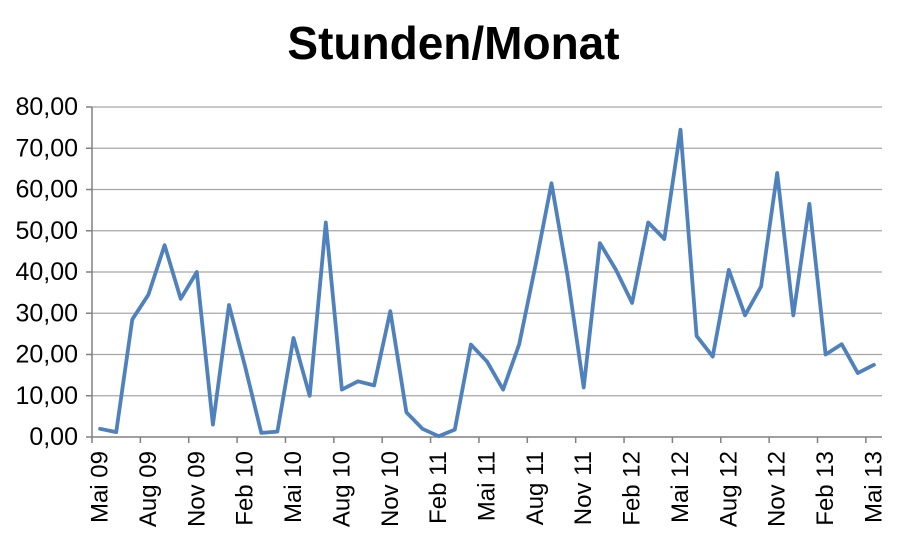  What do you see at coordinates (438, 487) in the screenshot?
I see `x-axis-label: Feb 11` at bounding box center [438, 487].